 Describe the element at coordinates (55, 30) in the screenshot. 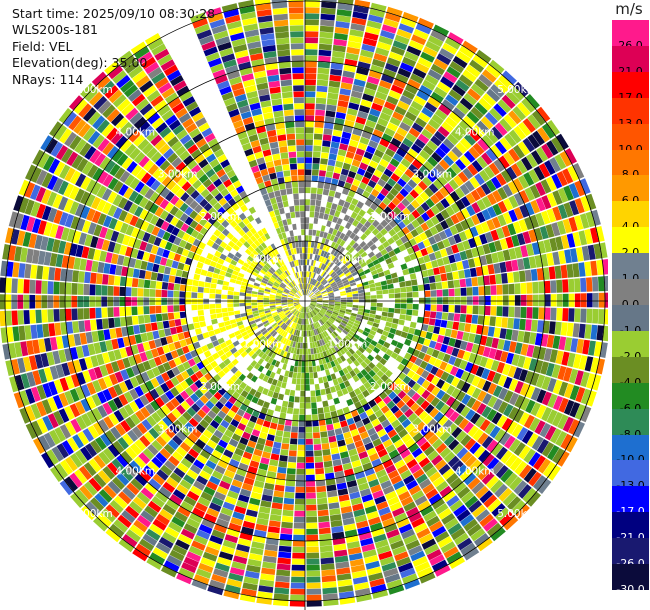

I see `instrument-text: WLS200s-181` at that location.